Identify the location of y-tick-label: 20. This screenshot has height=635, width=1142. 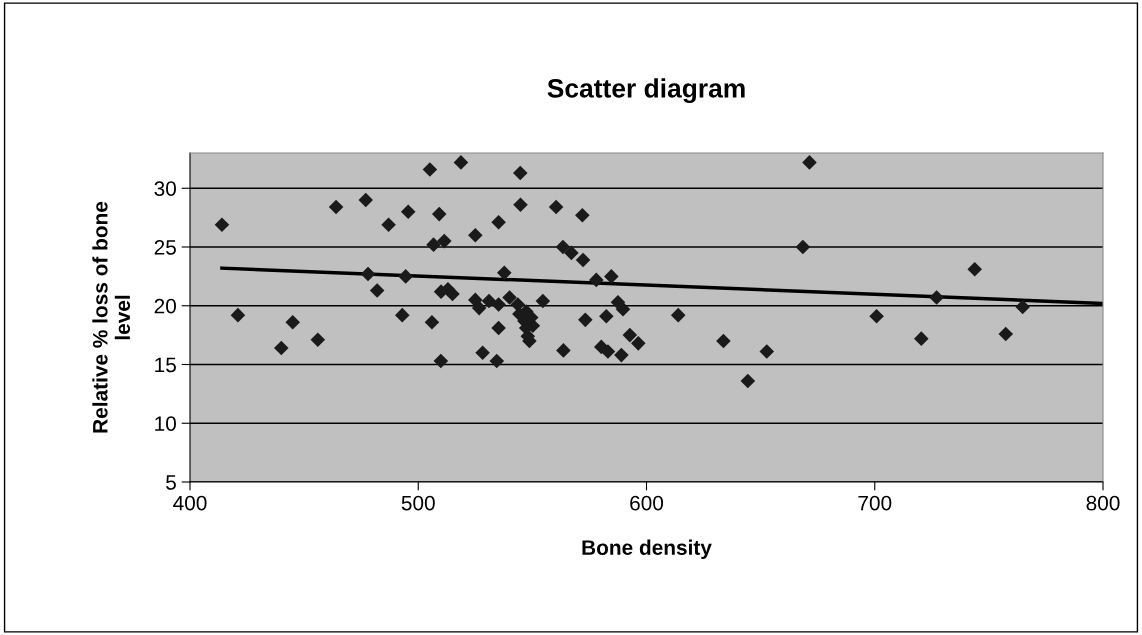
(165, 306).